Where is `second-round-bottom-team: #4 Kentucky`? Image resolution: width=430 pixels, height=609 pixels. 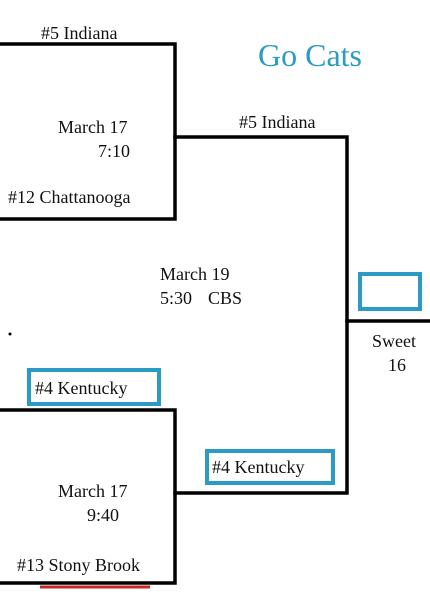
second-round-bottom-team: #4 Kentucky is located at coordinates (258, 467).